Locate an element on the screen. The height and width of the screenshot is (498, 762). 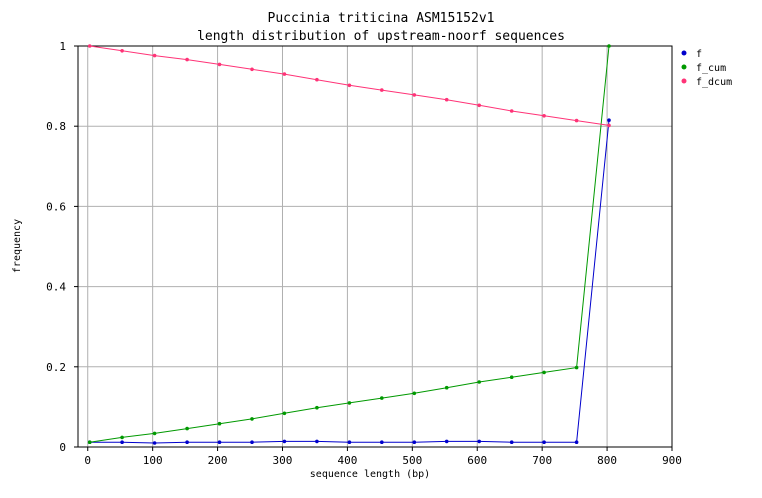
legend-marker-f_dcum is located at coordinates (684, 81).